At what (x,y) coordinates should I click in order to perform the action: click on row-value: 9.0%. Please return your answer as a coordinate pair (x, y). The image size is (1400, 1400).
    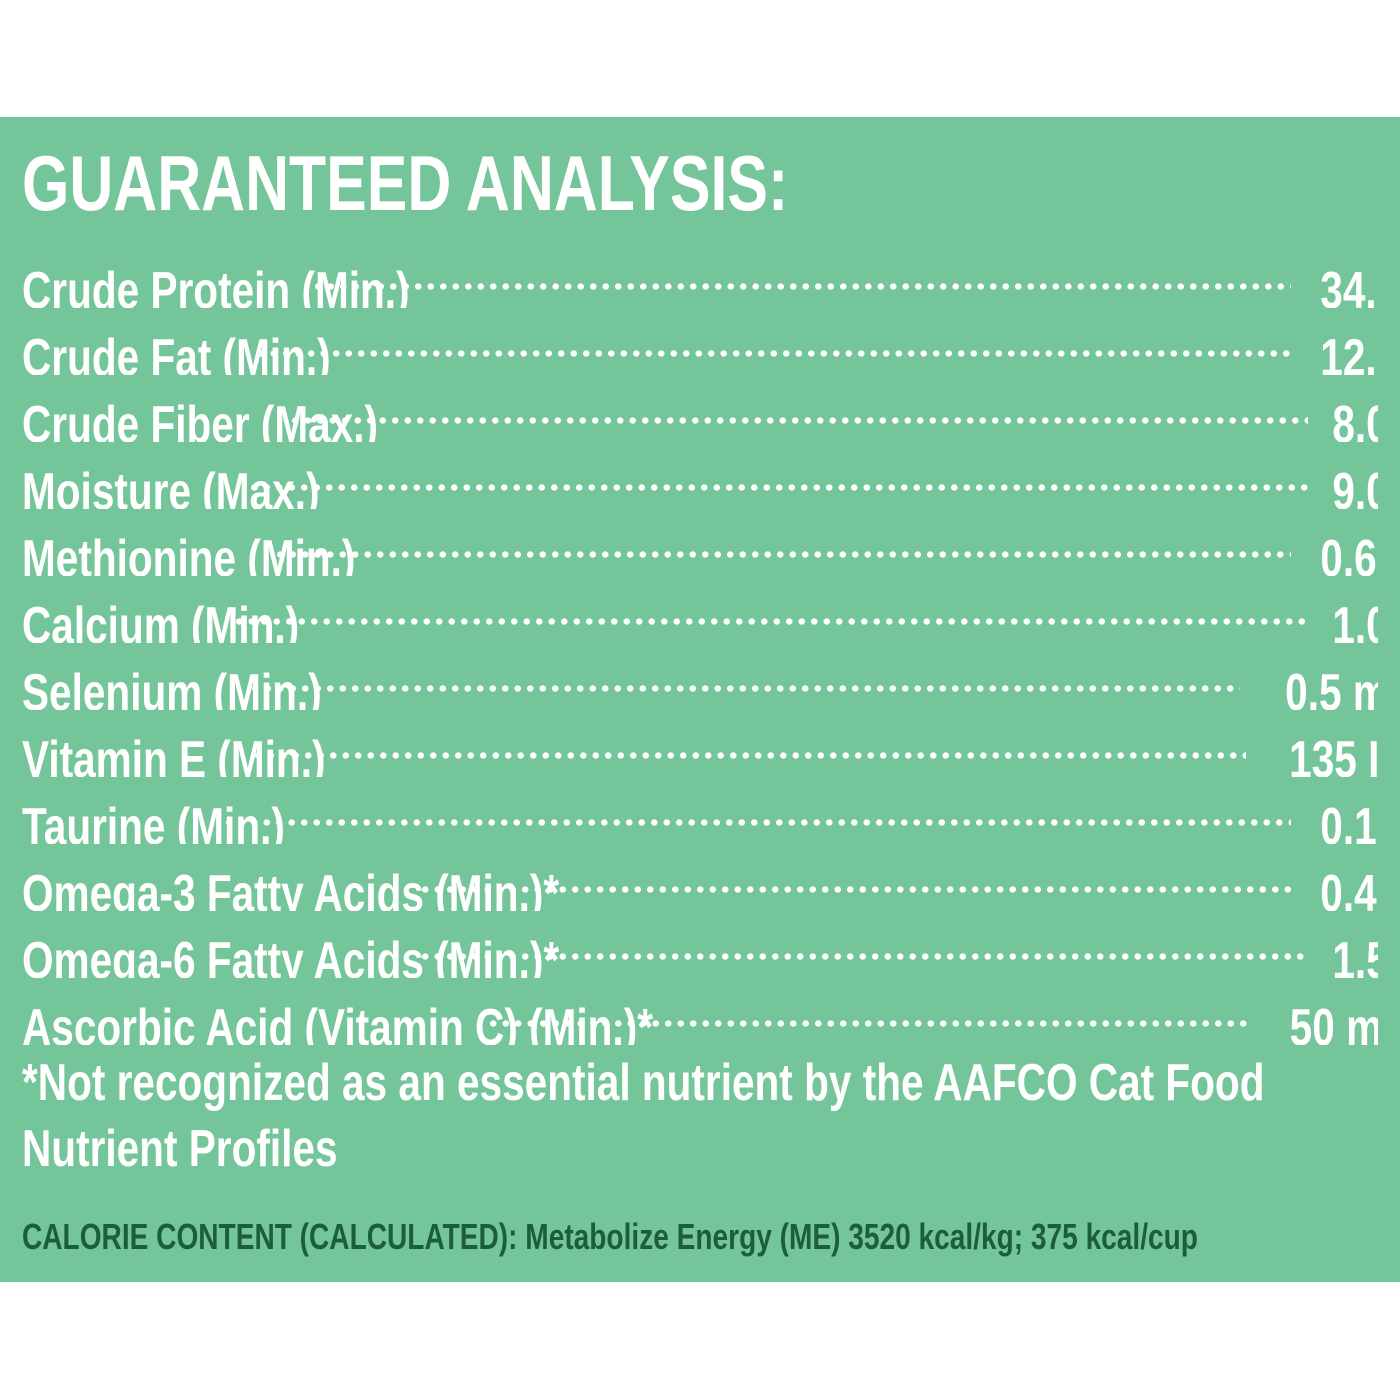
    Looking at the image, I should click on (1355, 486).